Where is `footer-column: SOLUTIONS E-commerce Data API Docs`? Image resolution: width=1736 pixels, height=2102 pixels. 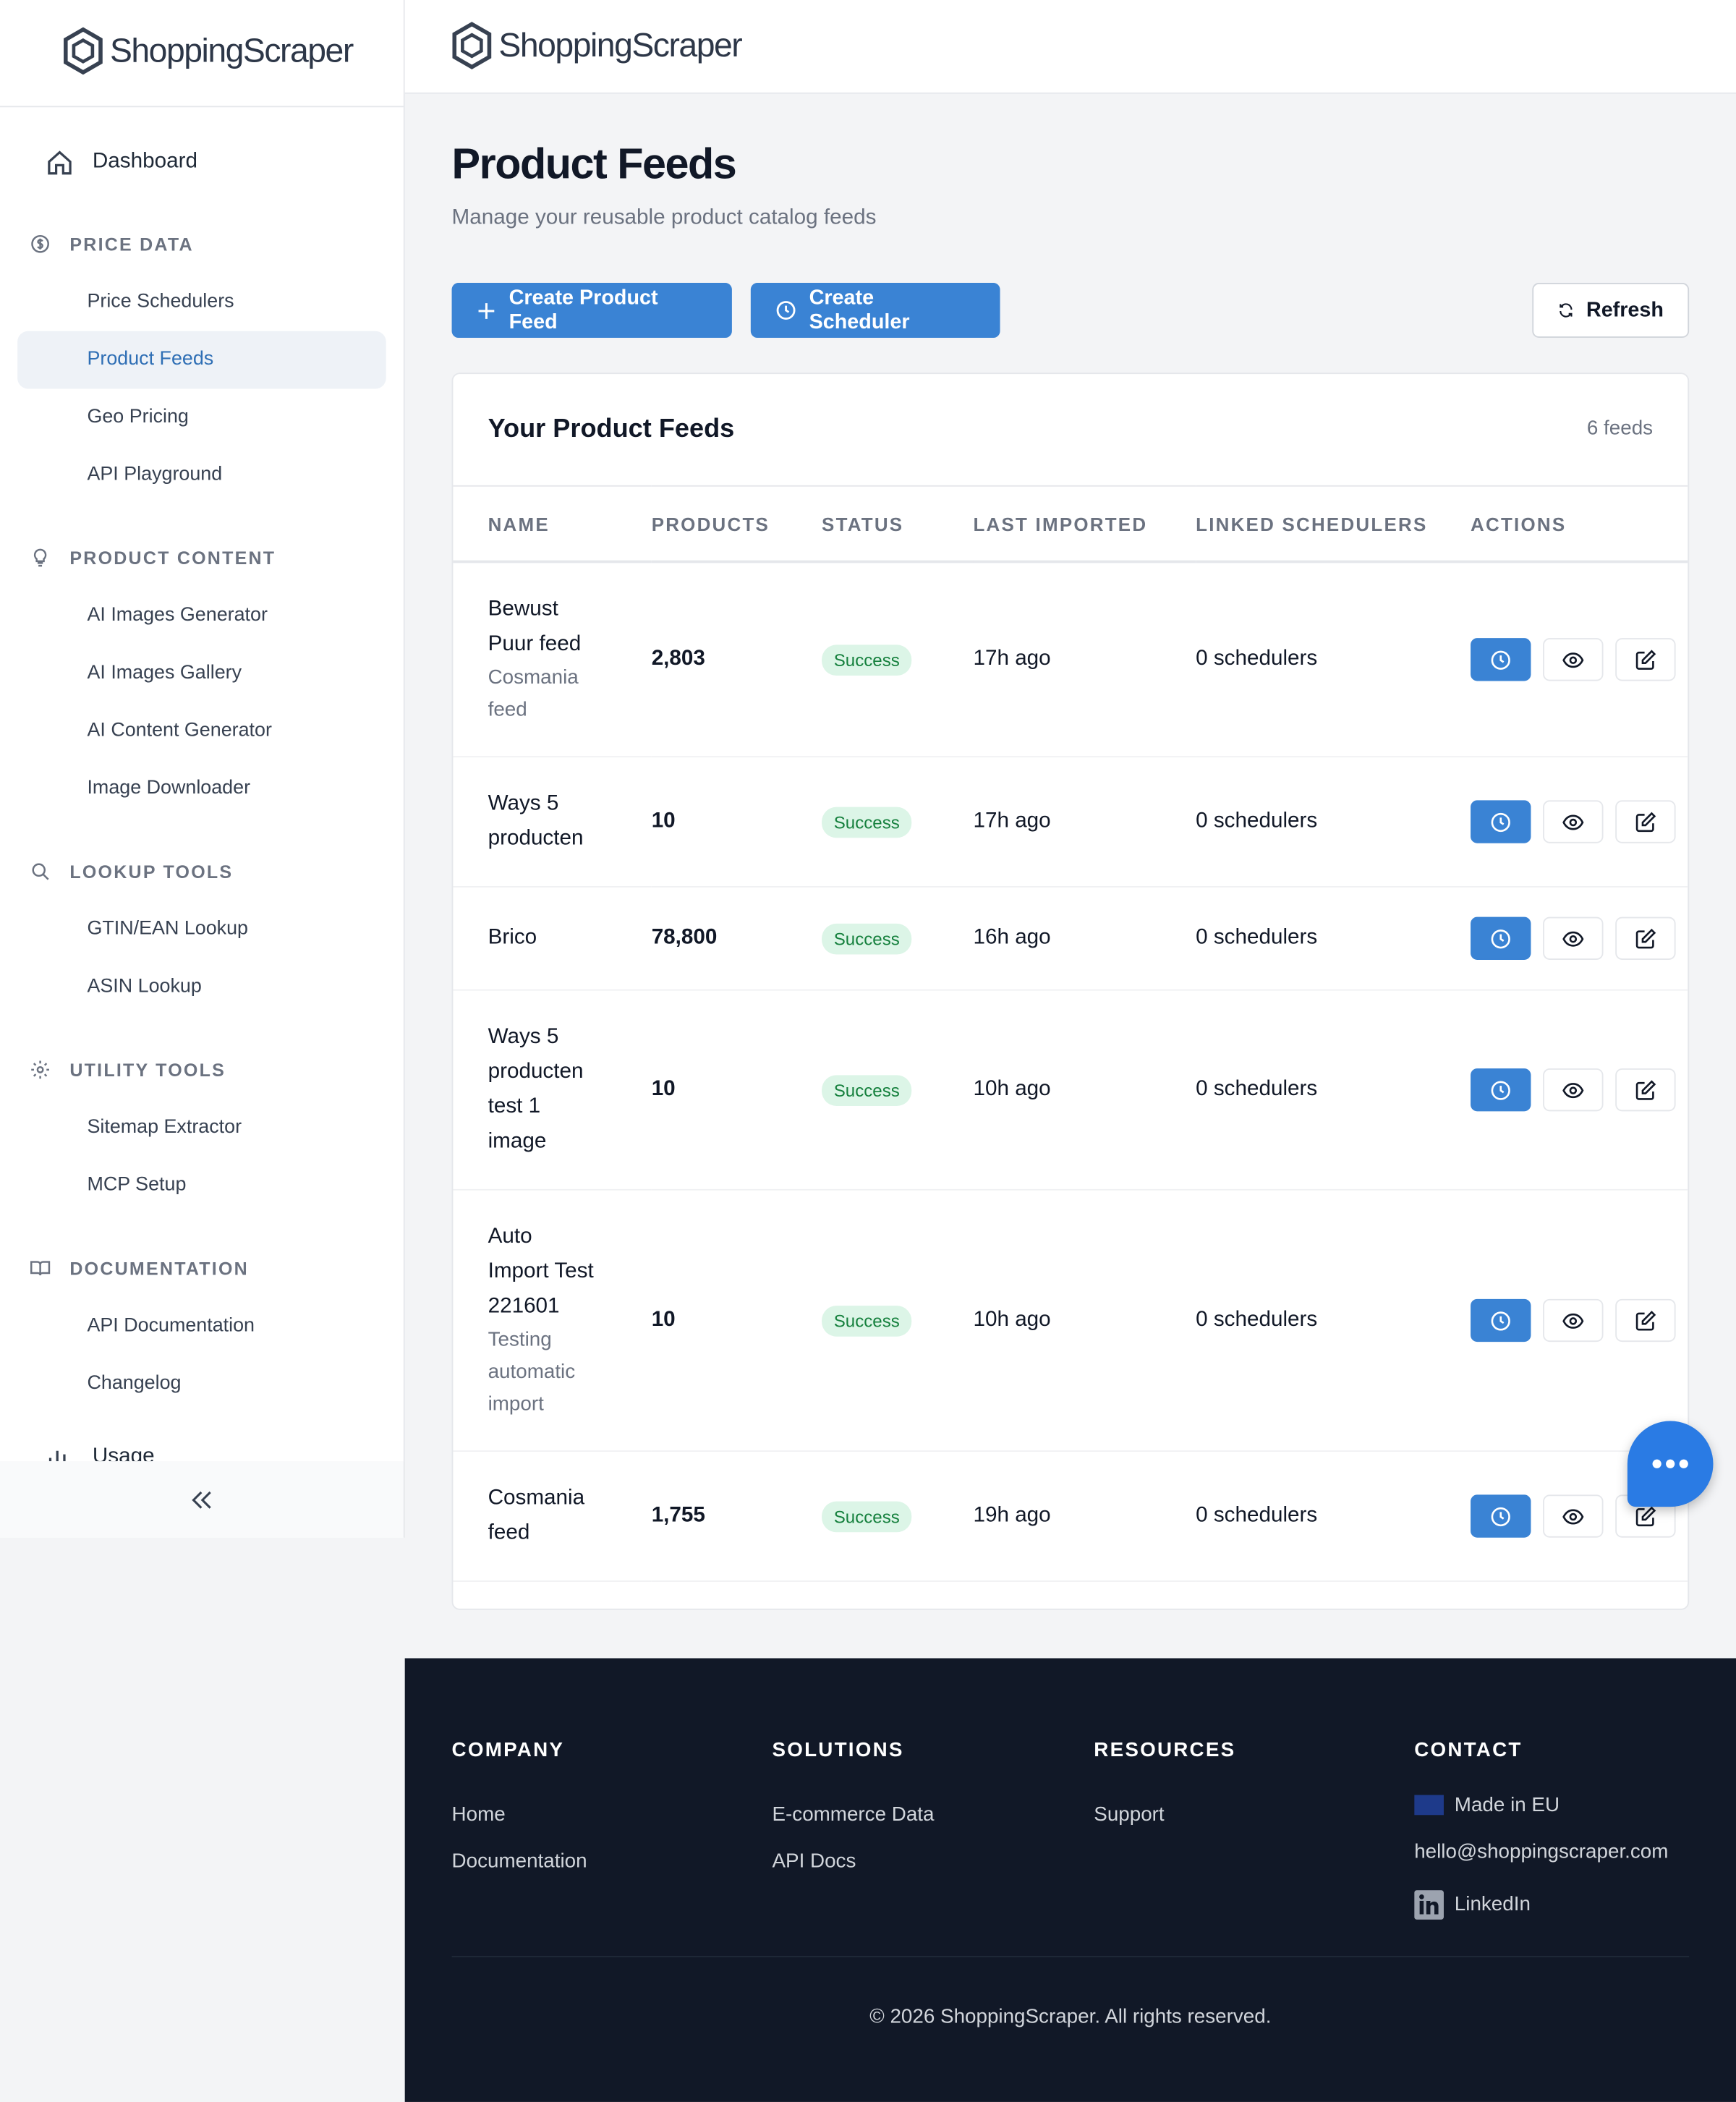
footer-column: SOLUTIONS E-commerce Data API Docs is located at coordinates (932, 1812).